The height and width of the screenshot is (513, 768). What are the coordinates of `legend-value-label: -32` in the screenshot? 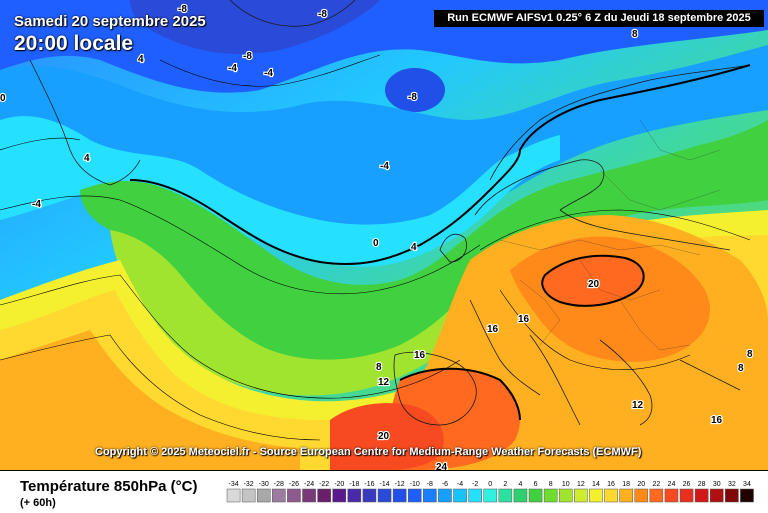 It's located at (249, 484).